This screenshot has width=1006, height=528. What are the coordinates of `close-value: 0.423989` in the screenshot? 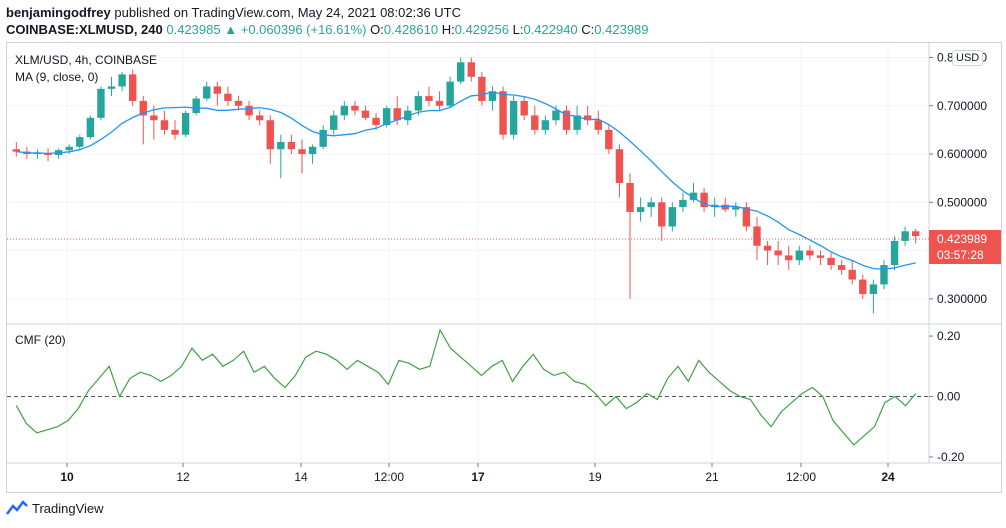 It's located at (621, 29).